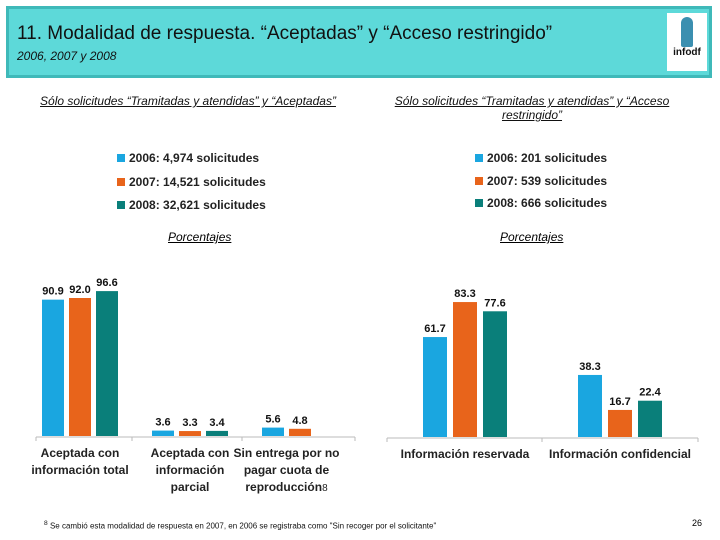 This screenshot has height=540, width=720. I want to click on infodf-logo: infodf, so click(687, 42).